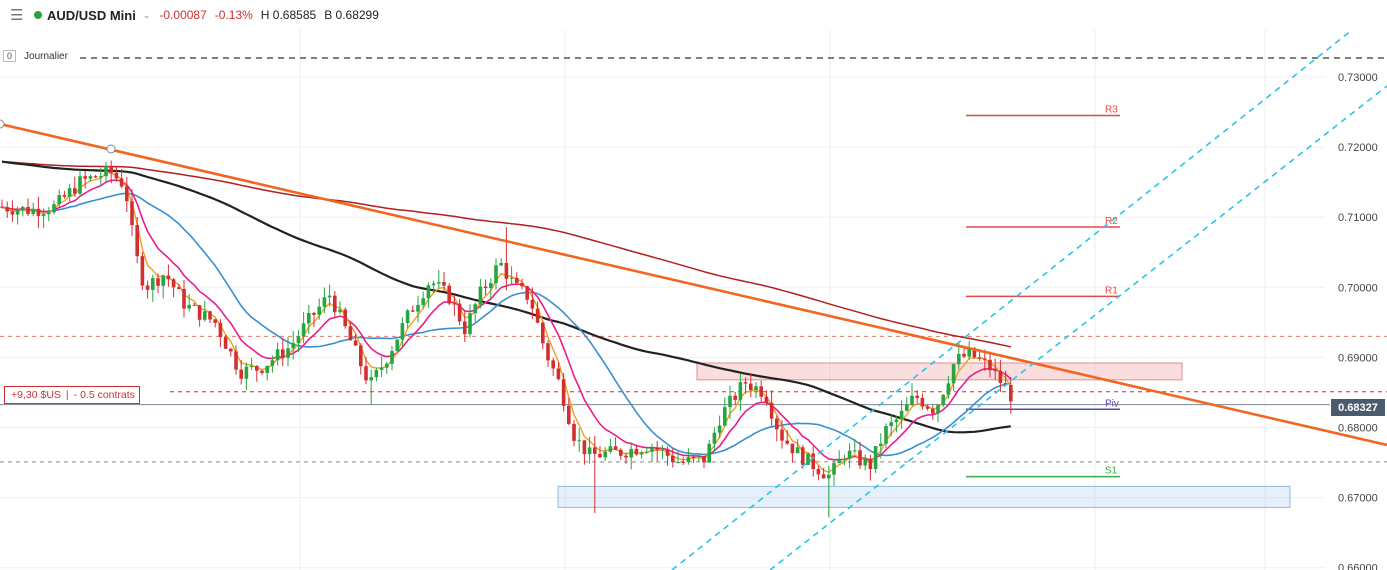  I want to click on y-tick-label: 0.69000, so click(1358, 358).